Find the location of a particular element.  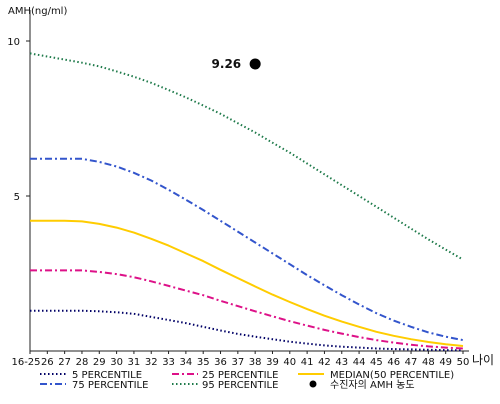

x-tick-label: 47 is located at coordinates (411, 362).